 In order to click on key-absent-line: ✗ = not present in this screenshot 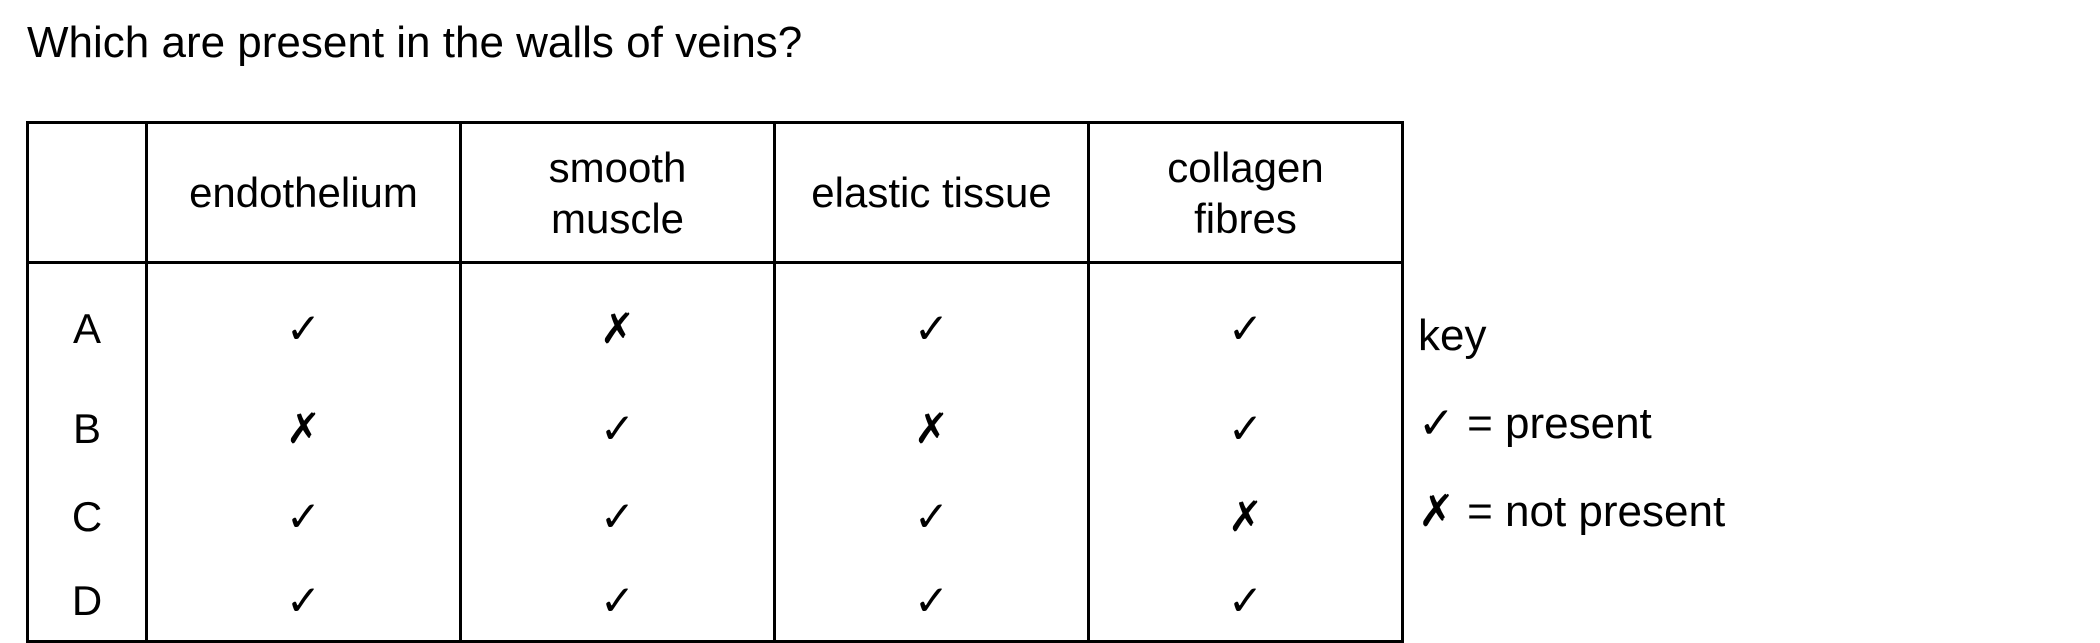, I will do `click(1571, 512)`.